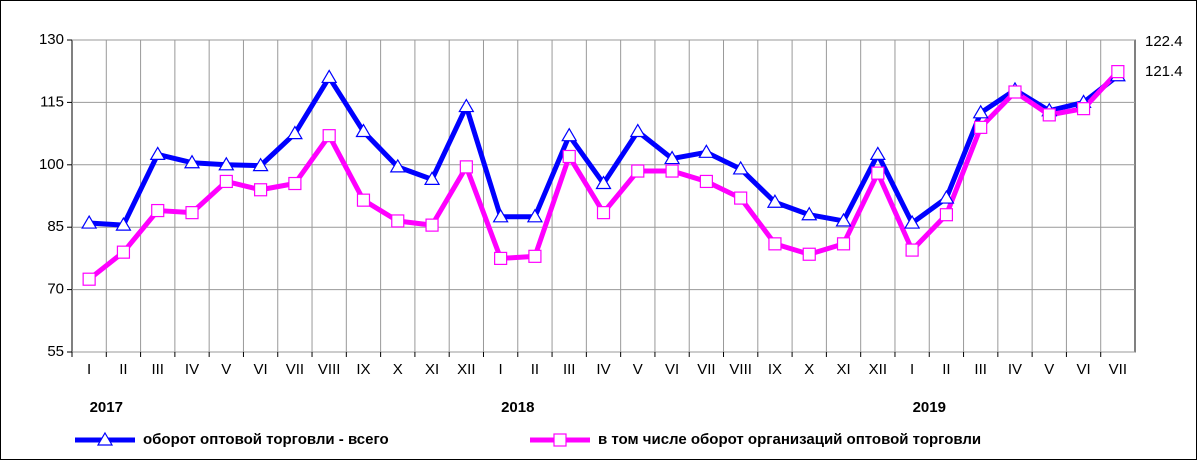  What do you see at coordinates (266, 439) in the screenshot?
I see `legend-label: оборот оптовой торговли - всего` at bounding box center [266, 439].